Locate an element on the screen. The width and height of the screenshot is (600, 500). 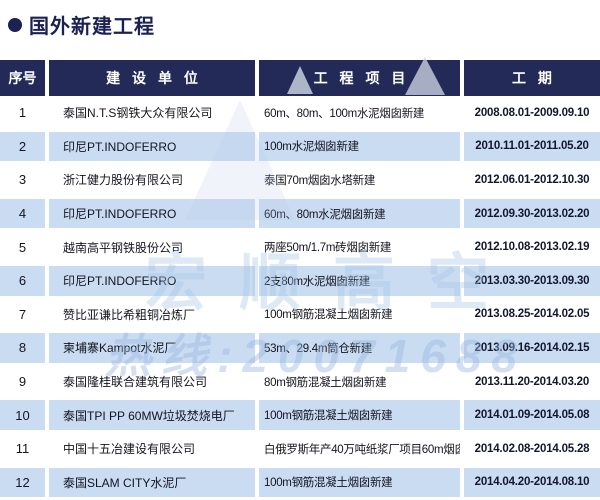
cell-project: 80m钢筋混凝土烟囱新建 is located at coordinates (325, 382).